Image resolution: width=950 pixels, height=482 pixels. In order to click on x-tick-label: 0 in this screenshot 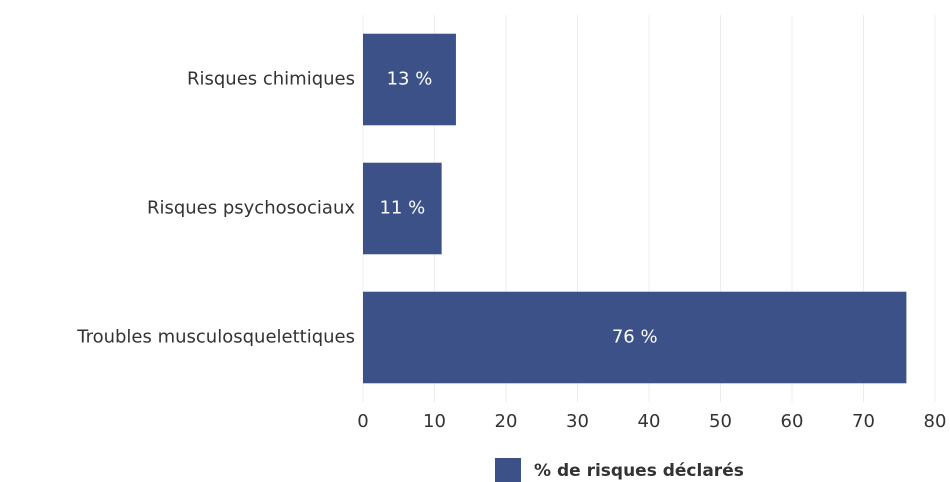, I will do `click(362, 421)`.